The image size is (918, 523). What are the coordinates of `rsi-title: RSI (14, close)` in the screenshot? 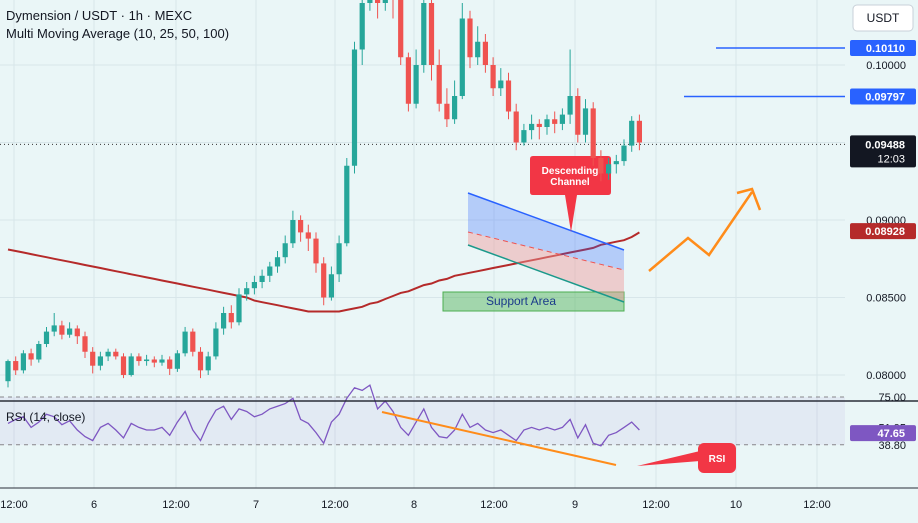 It's located at (45, 417).